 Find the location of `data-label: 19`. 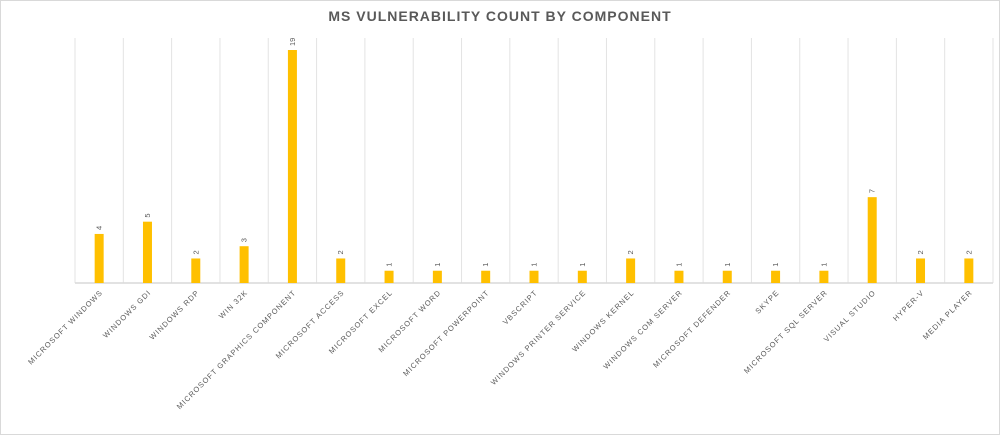

data-label: 19 is located at coordinates (292, 42).